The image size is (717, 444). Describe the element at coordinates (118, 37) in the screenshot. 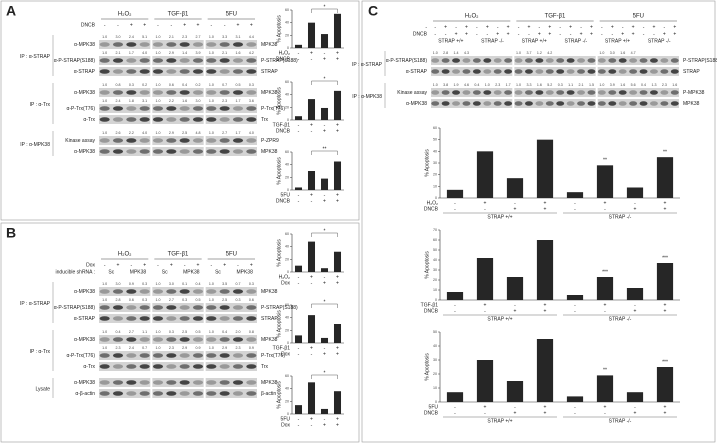

I see `densitometry-value: 3.0` at that location.